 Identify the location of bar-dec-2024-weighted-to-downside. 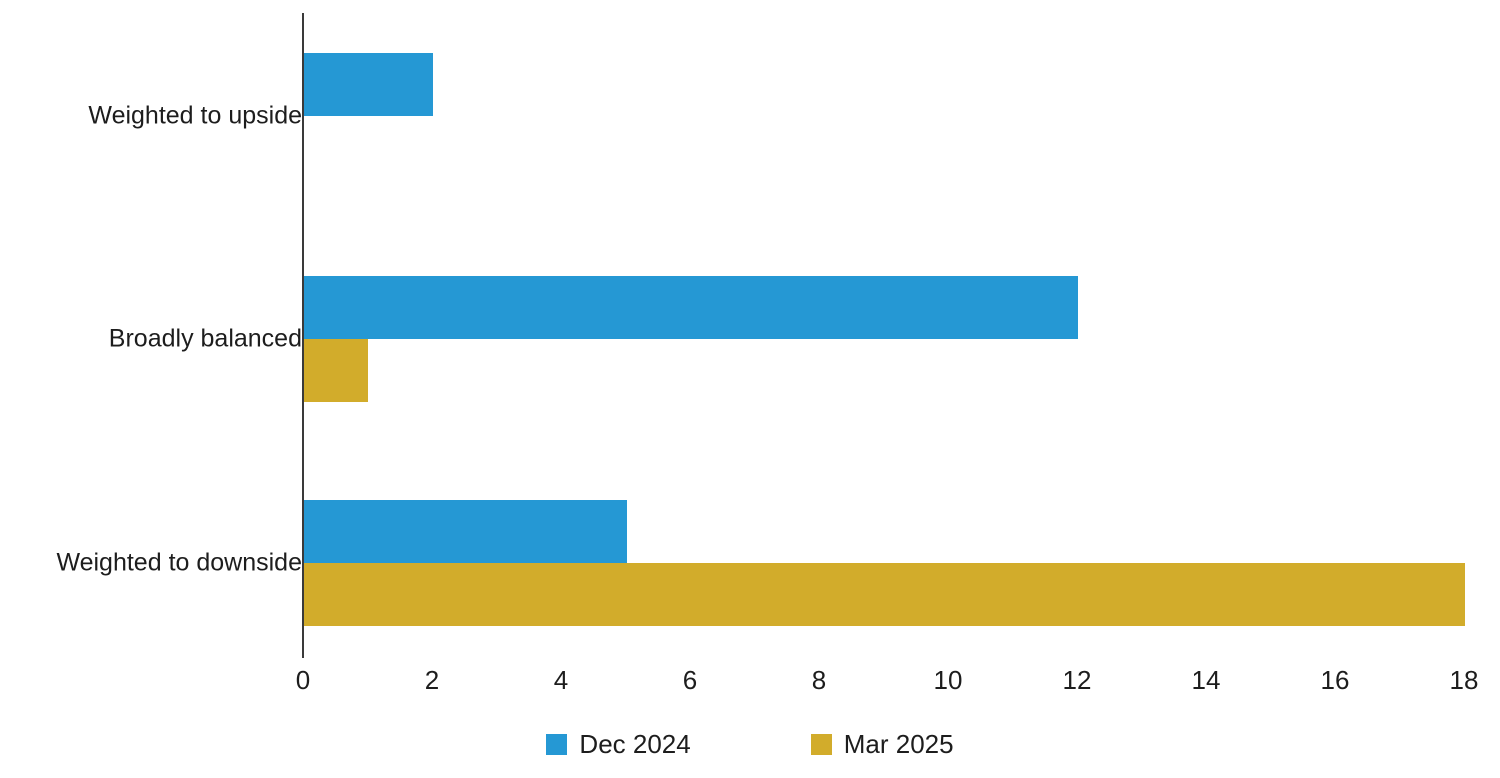
(465, 531).